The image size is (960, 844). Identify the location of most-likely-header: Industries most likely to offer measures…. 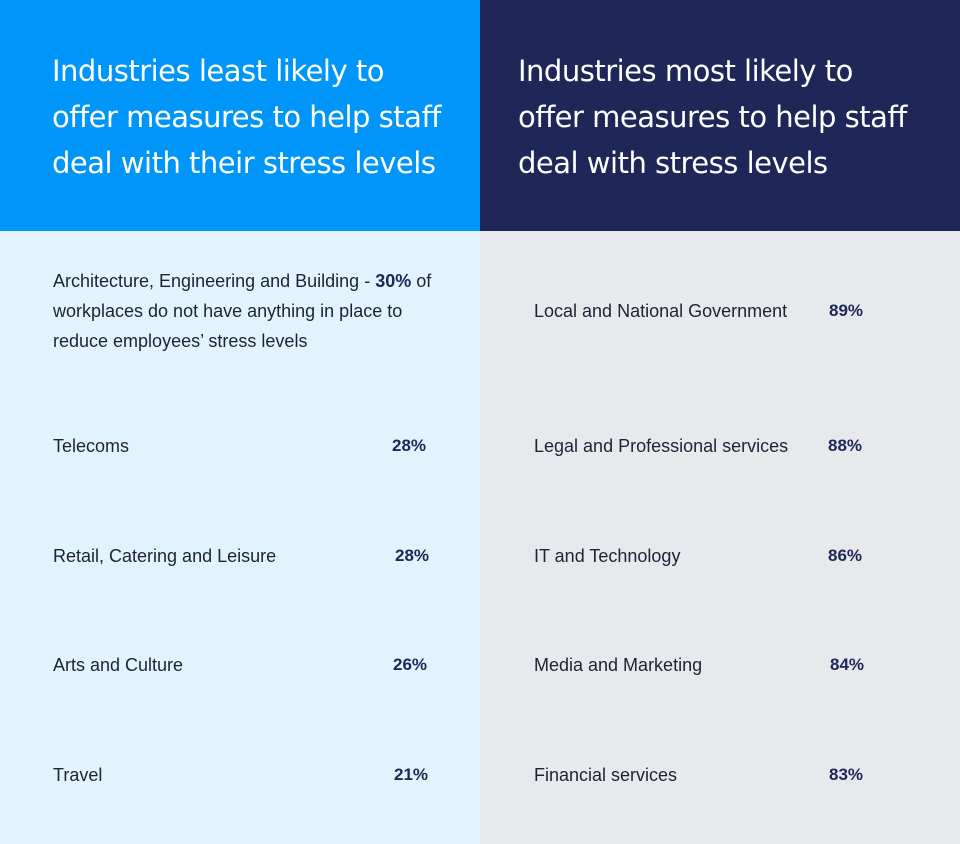
(720, 115).